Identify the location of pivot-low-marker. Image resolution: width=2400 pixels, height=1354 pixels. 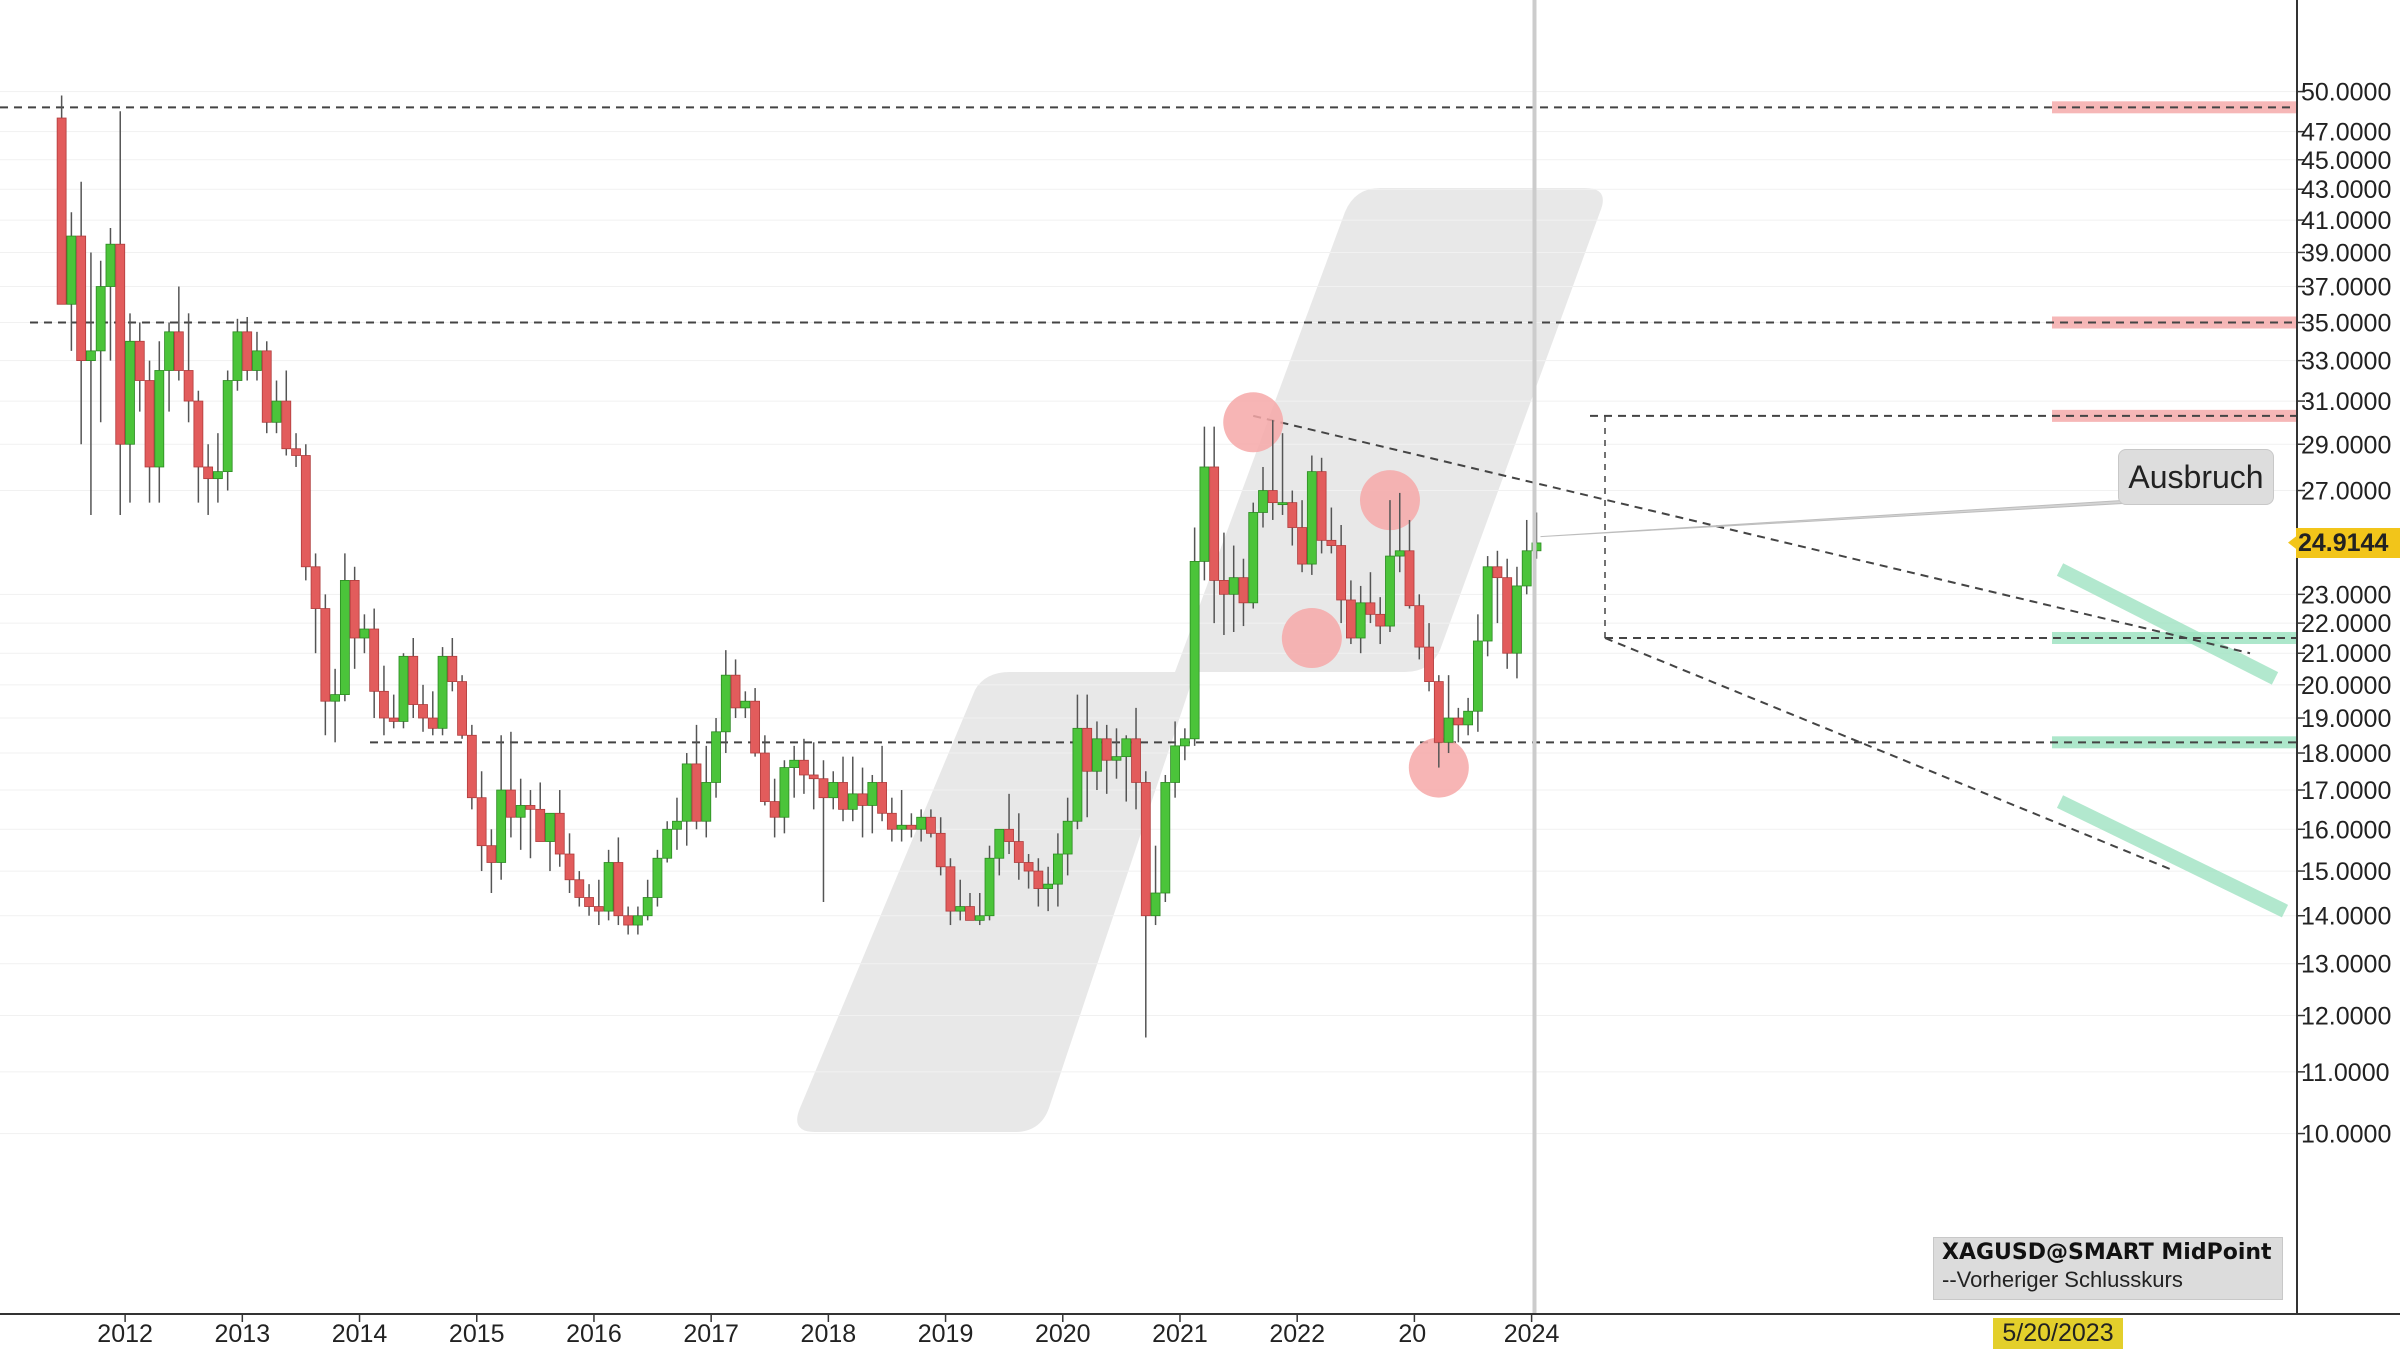
(1311, 637).